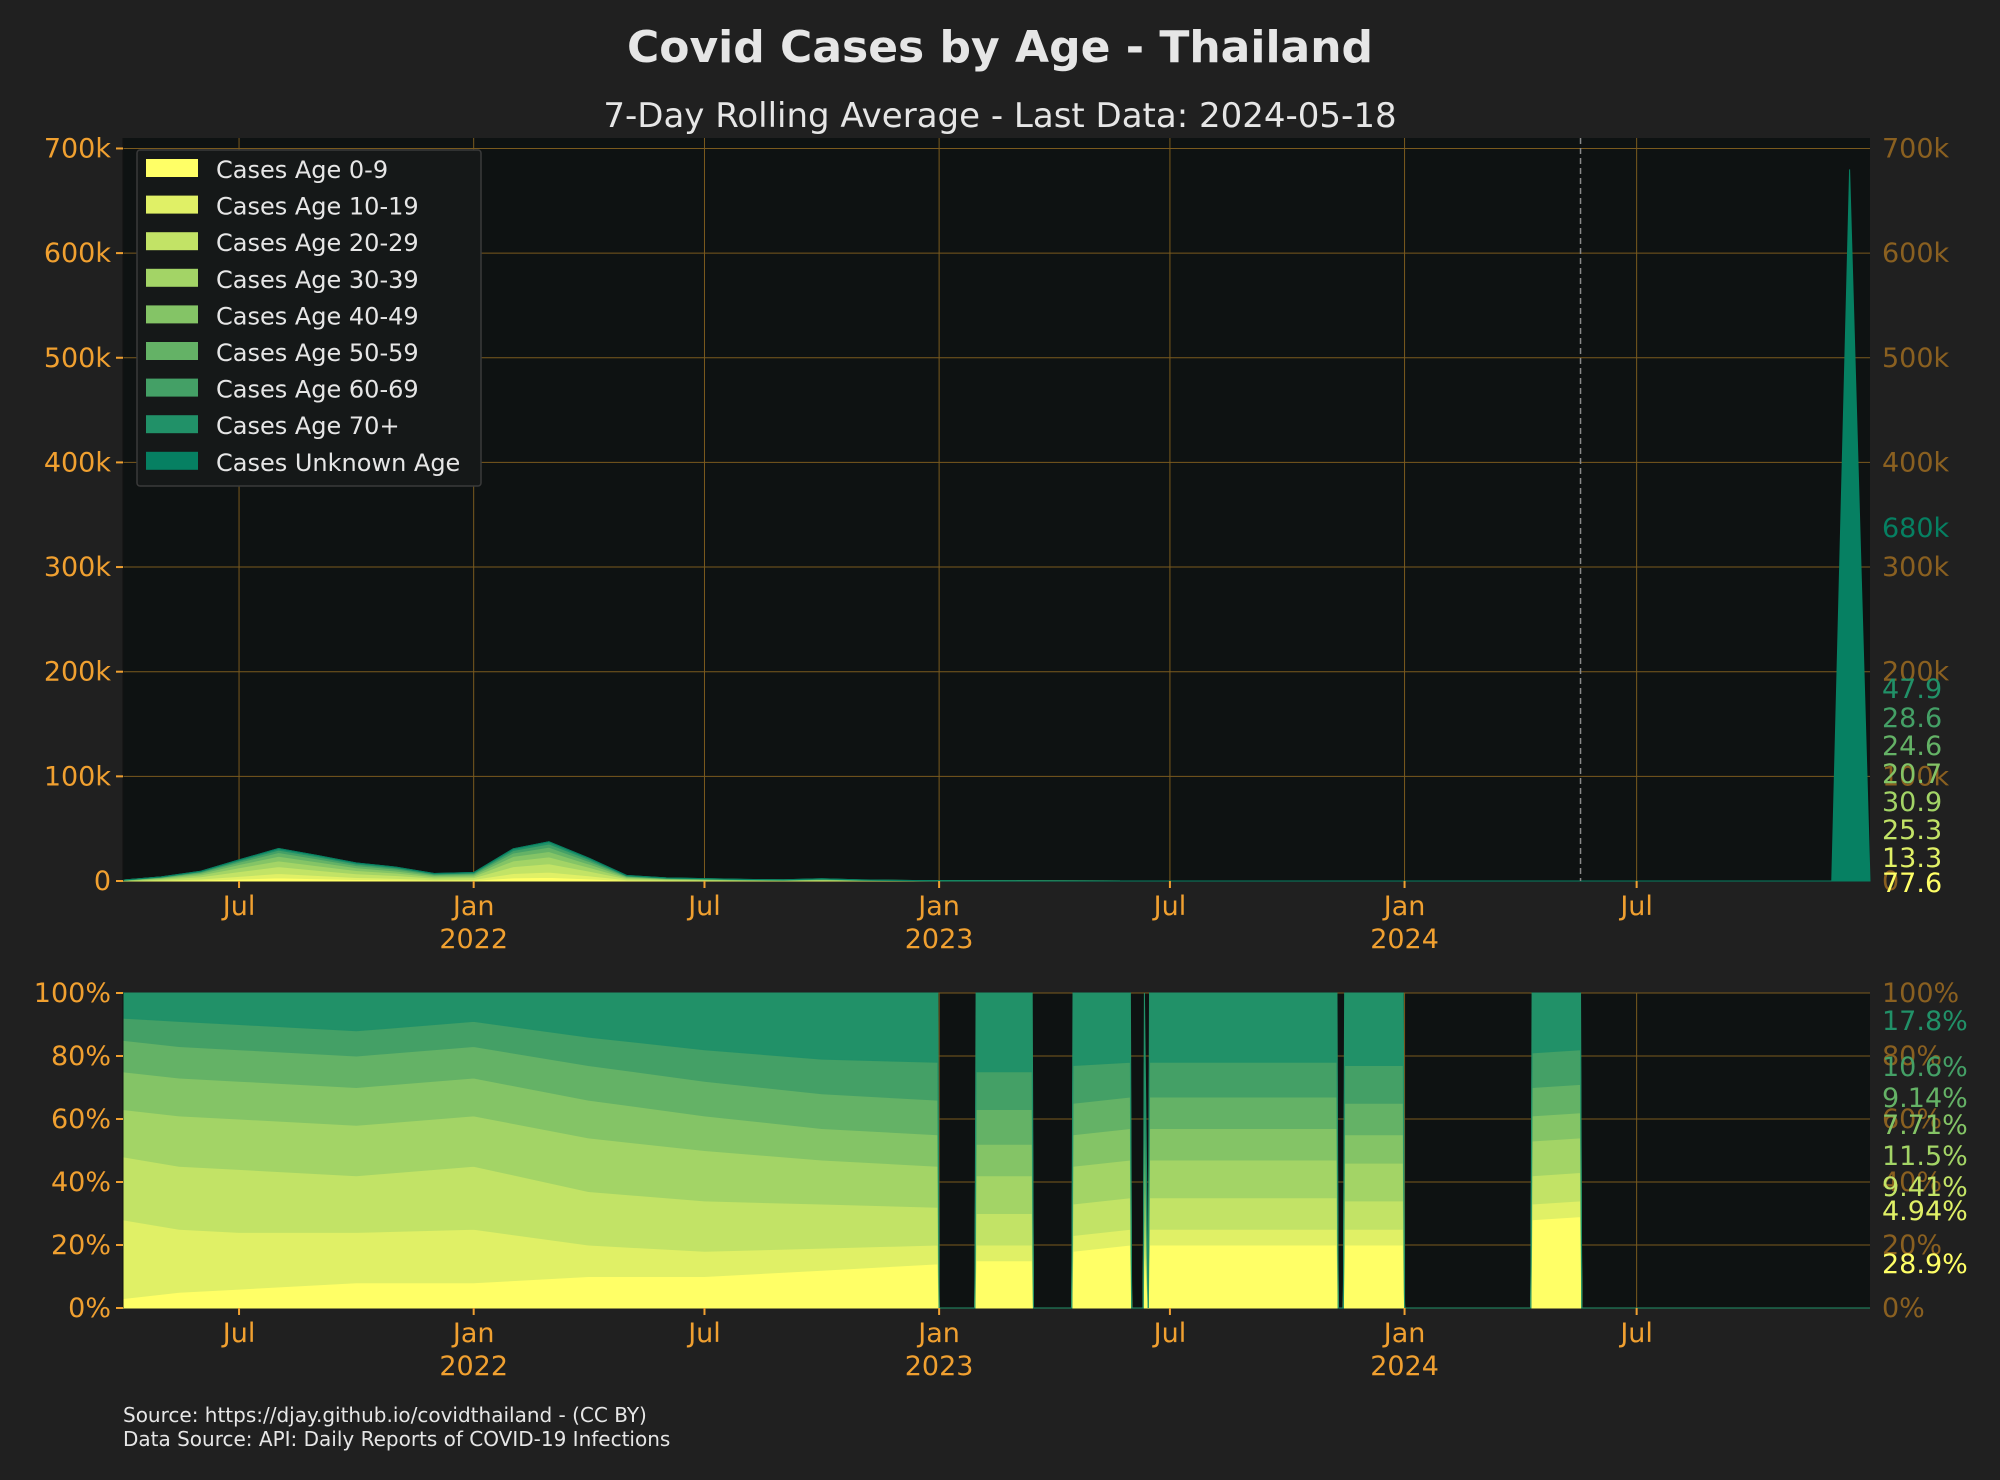 This screenshot has height=1480, width=2000. I want to click on top-right-label-6: 28.6, so click(1912, 718).